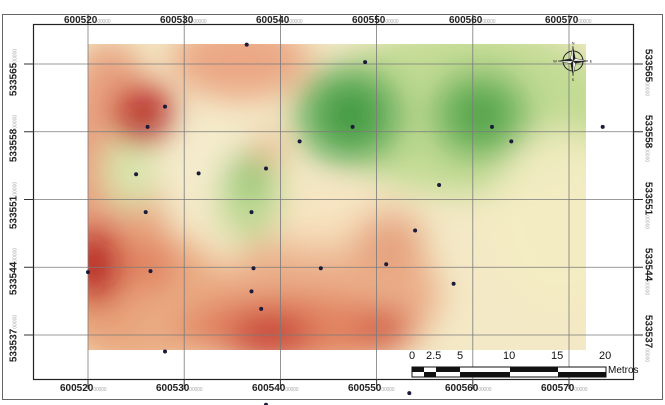 The width and height of the screenshot is (665, 405). I want to click on compass-rose-icon: N S E W, so click(573, 62).